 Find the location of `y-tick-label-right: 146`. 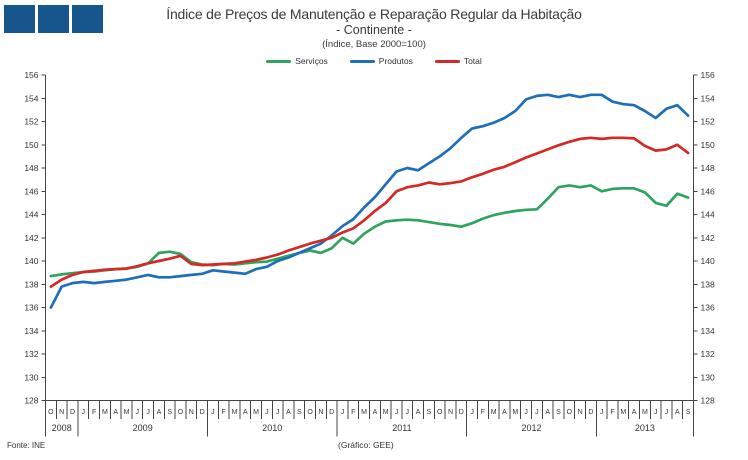

y-tick-label-right: 146 is located at coordinates (708, 191).